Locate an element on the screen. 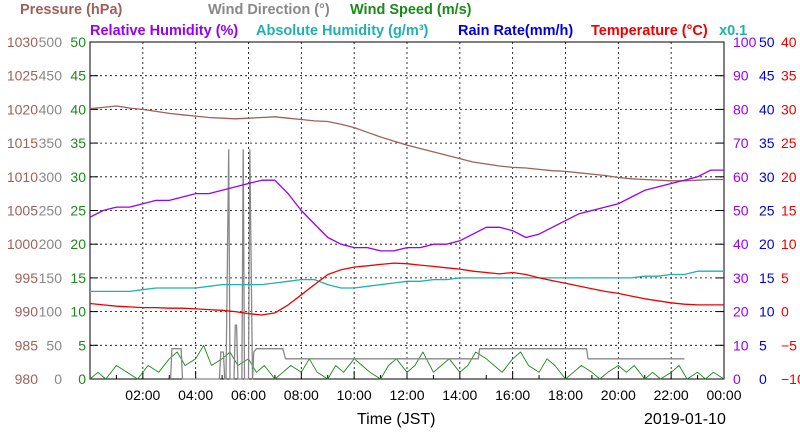 The image size is (800, 434). tick-label-relative_humidity: 50 is located at coordinates (741, 211).